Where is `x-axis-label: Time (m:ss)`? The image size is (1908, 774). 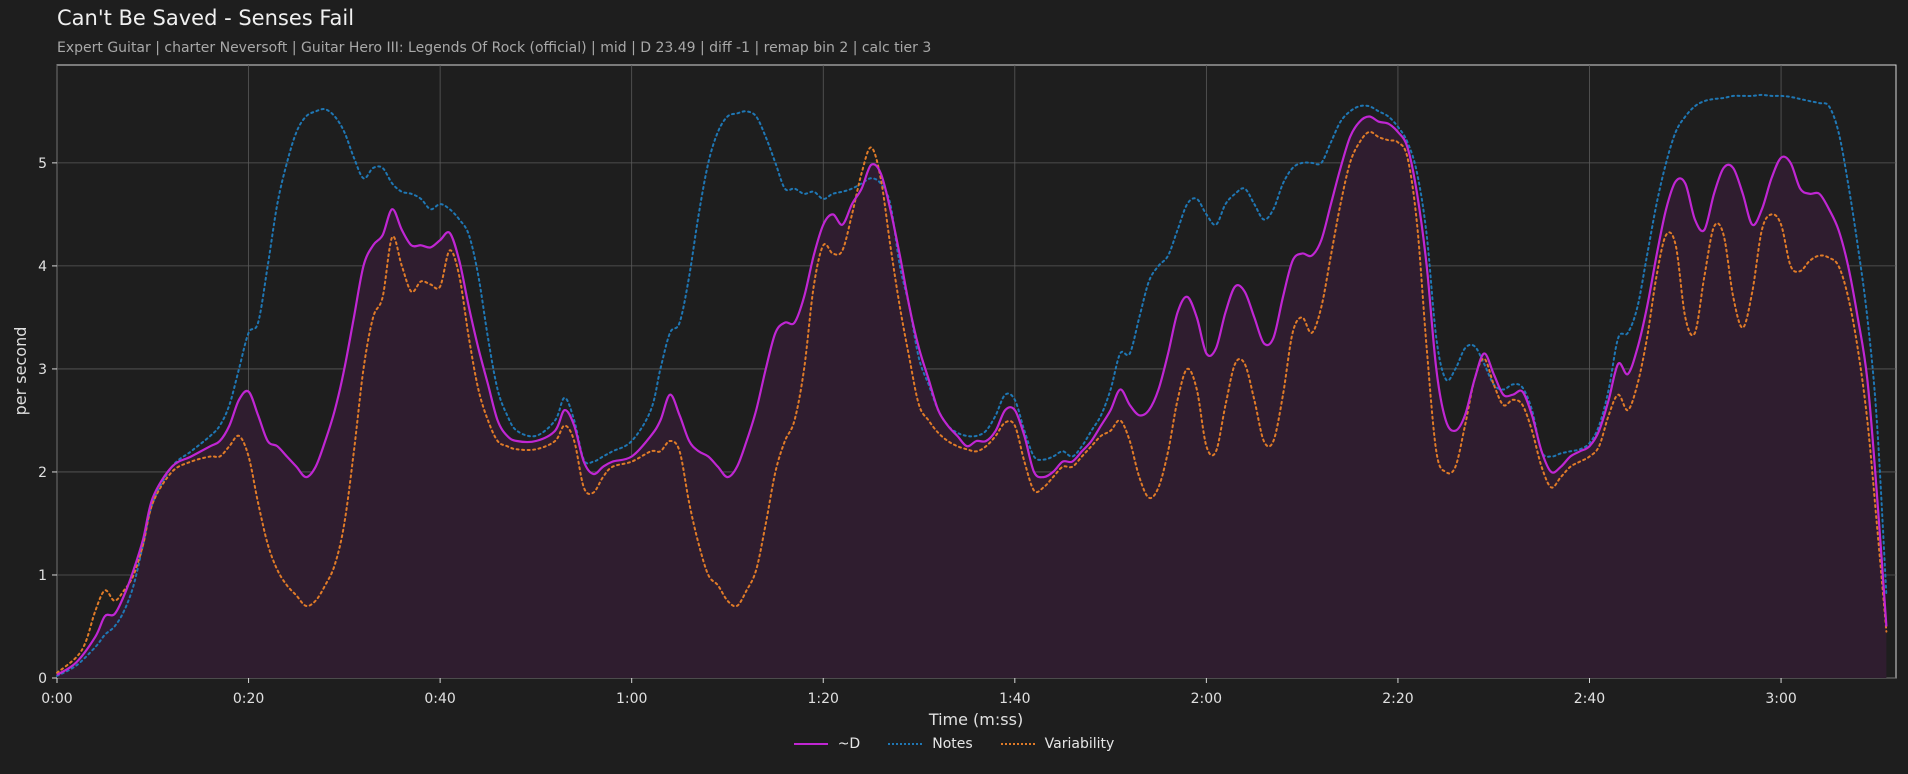 x-axis-label: Time (m:ss) is located at coordinates (975, 719).